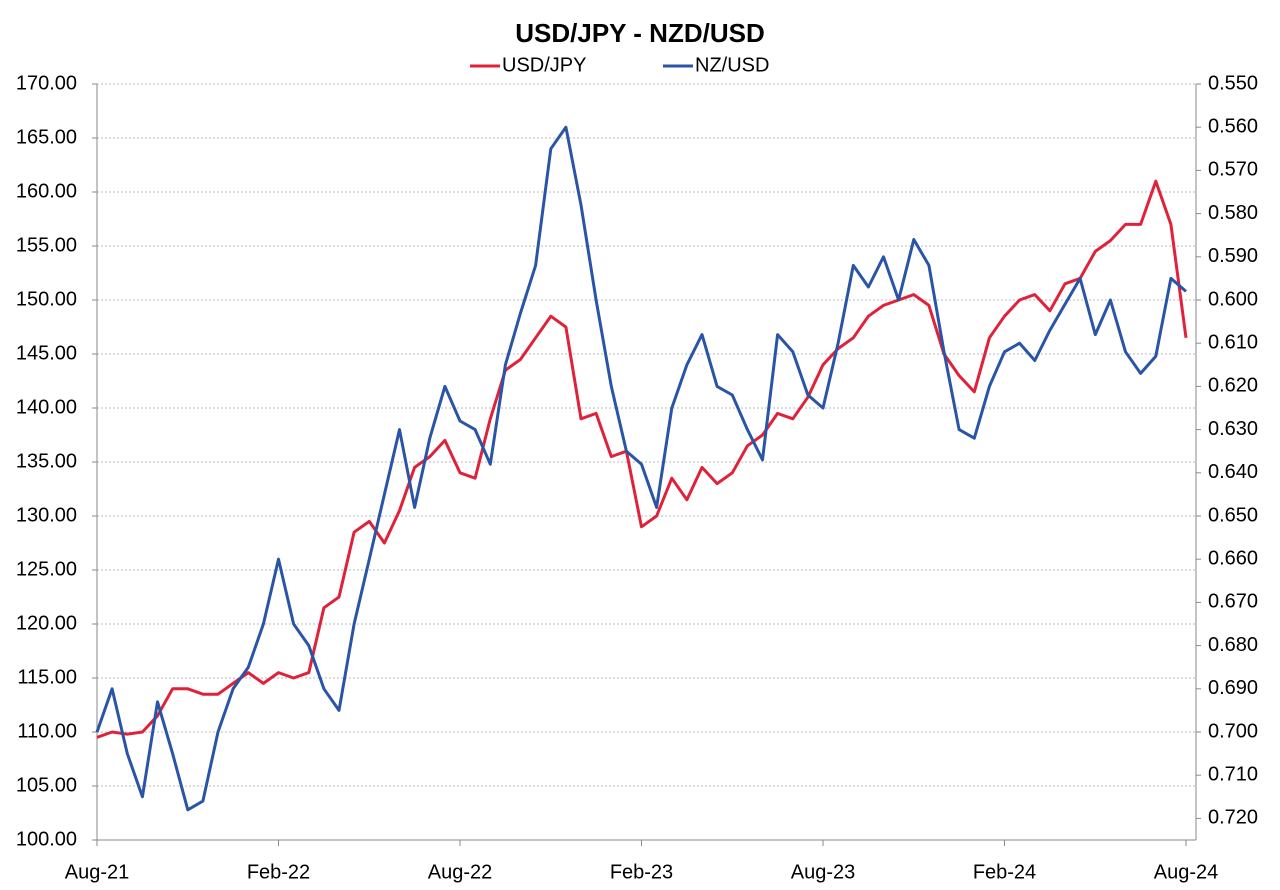  I want to click on y-tick-label: 100.00, so click(46, 839).